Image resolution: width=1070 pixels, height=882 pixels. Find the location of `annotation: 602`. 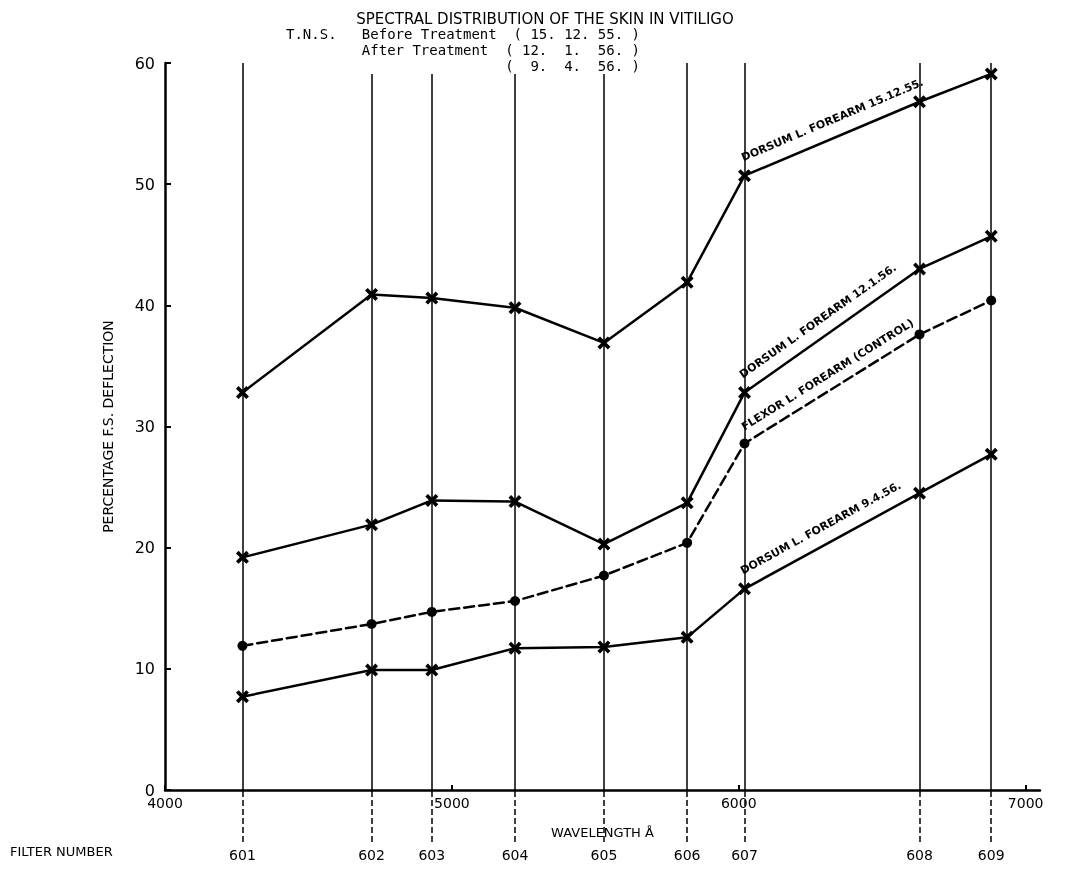

annotation: 602 is located at coordinates (371, 855).